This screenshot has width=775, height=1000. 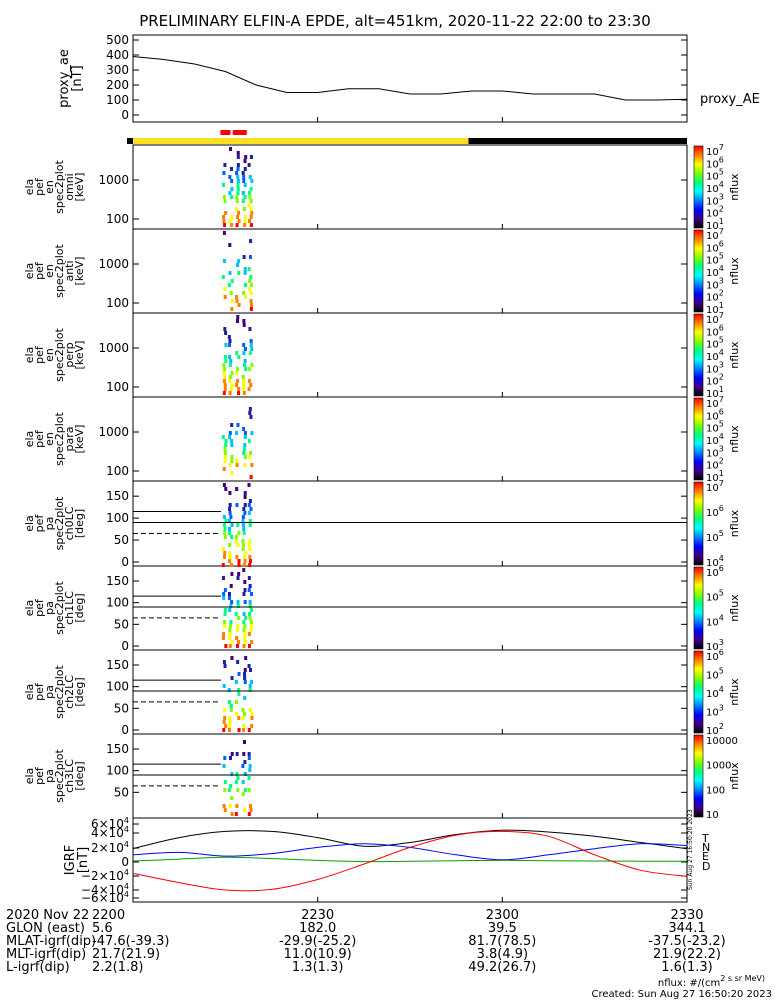 I want to click on colorbar-tick-label: 102, so click(x=715, y=729).